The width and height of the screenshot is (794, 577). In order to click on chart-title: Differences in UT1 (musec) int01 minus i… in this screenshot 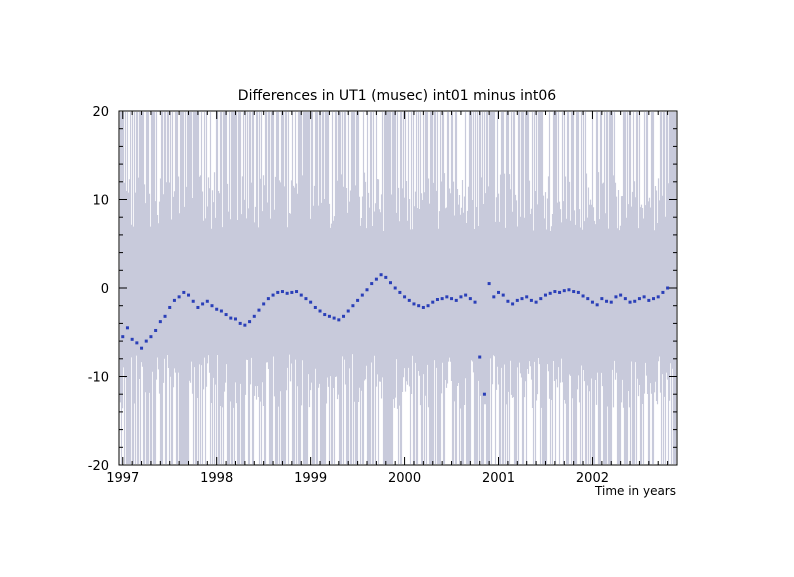, I will do `click(397, 96)`.